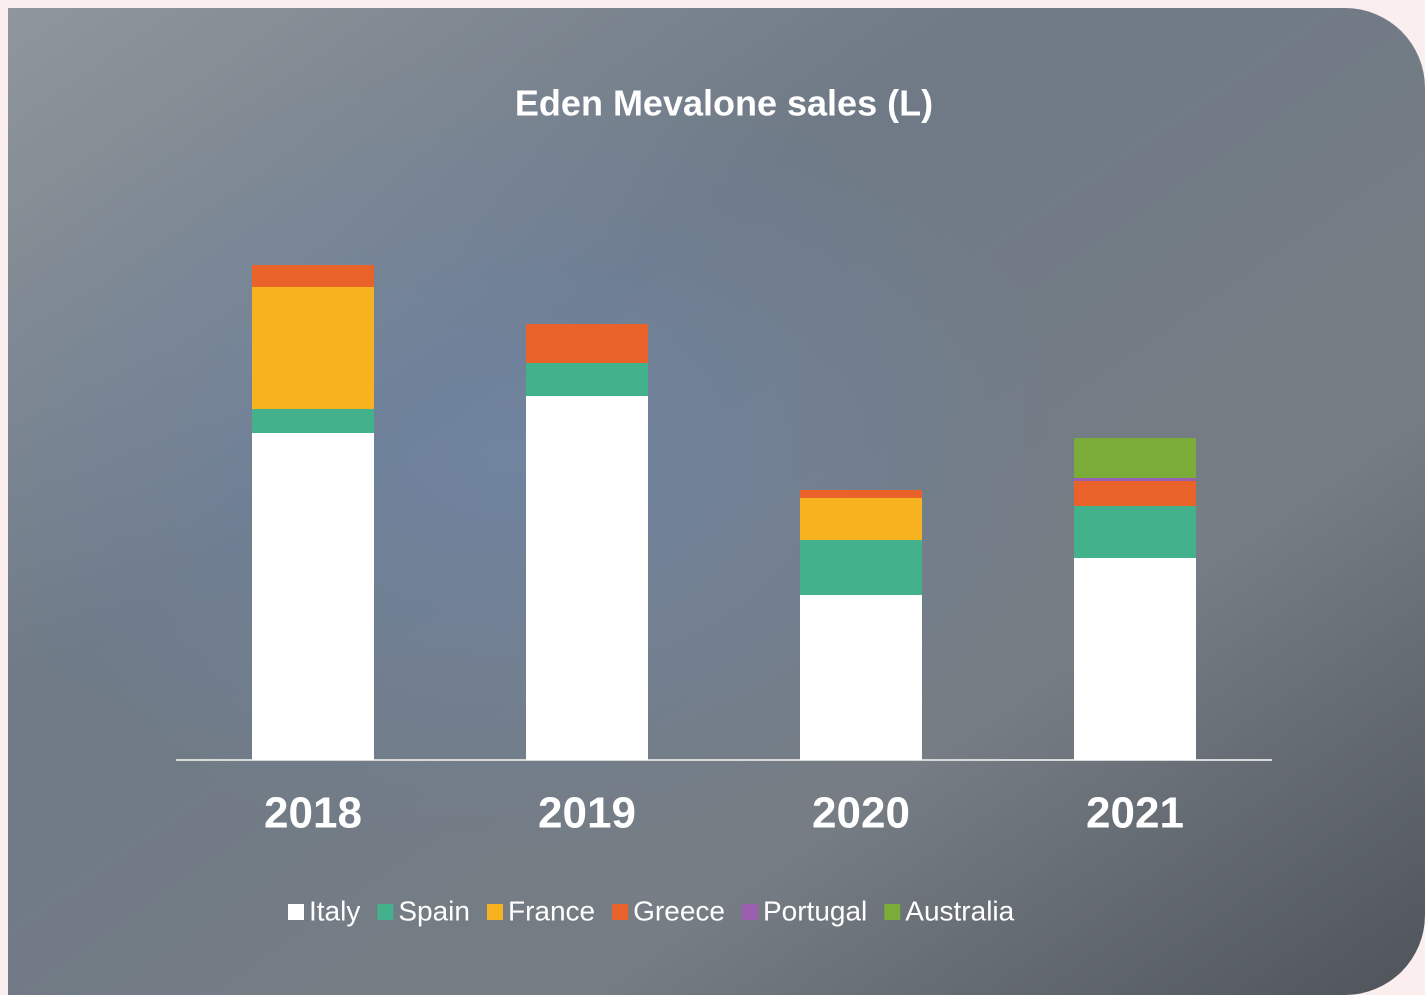 The image size is (1425, 995). Describe the element at coordinates (313, 813) in the screenshot. I see `x-tick-label: 2018` at that location.